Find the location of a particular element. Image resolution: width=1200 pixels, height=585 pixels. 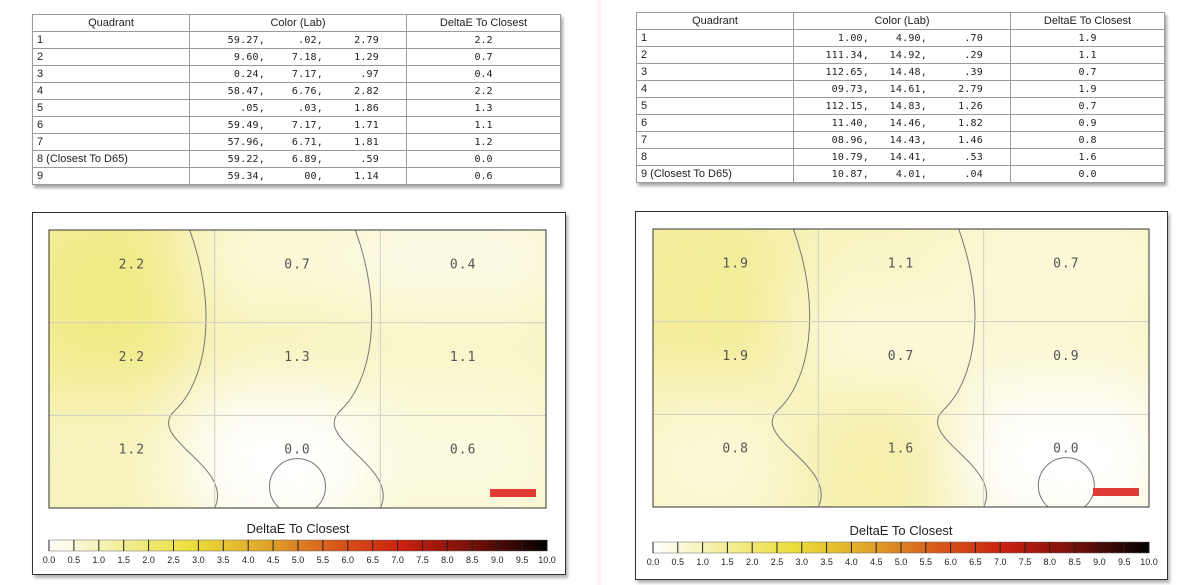

lab-cell: 1.00, 4.90, .70 is located at coordinates (902, 38).